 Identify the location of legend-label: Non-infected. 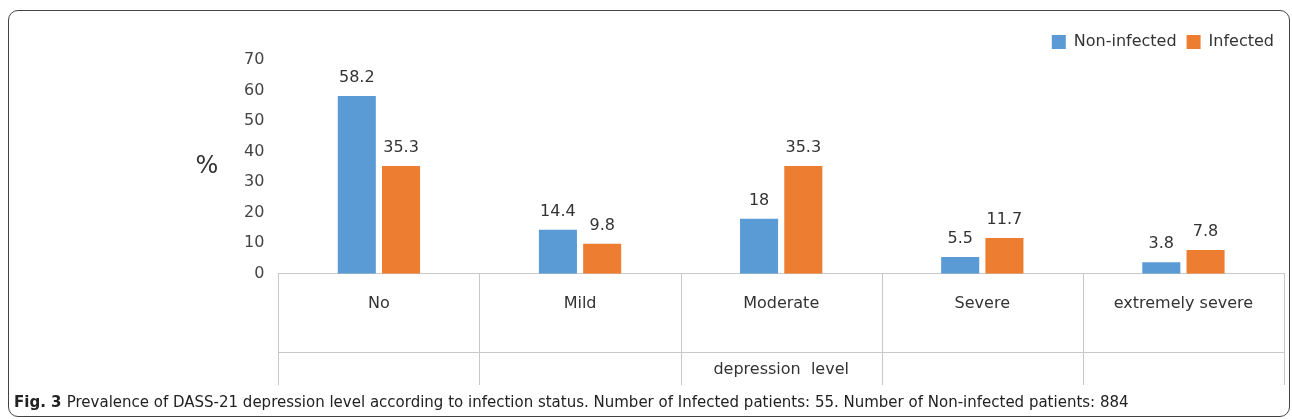
(1125, 41).